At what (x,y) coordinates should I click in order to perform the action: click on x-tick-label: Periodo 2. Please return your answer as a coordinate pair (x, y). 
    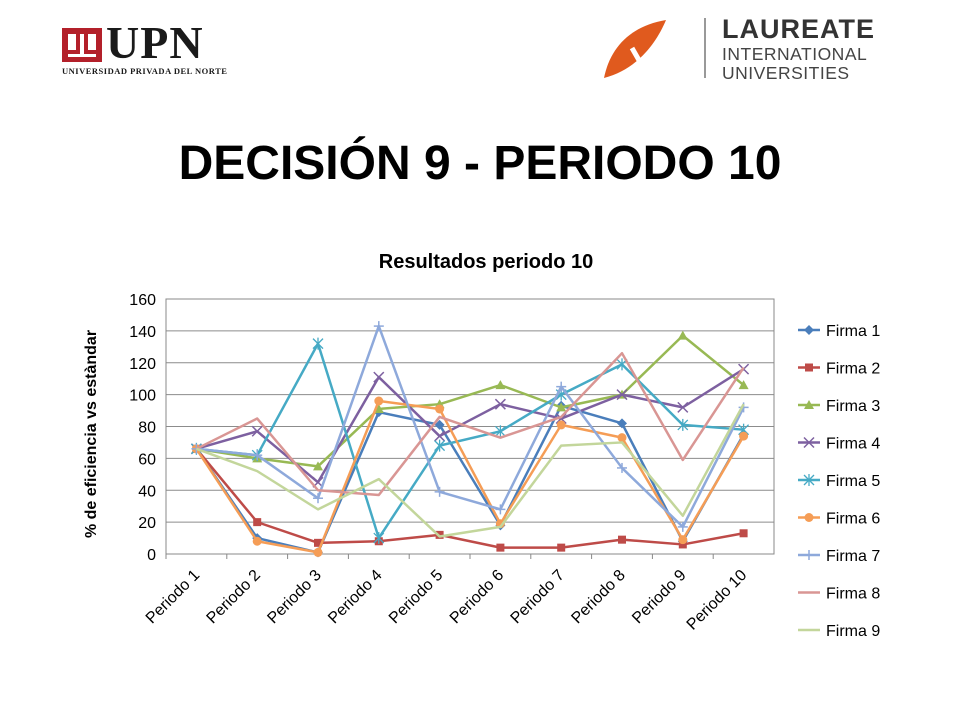
    Looking at the image, I should click on (234, 597).